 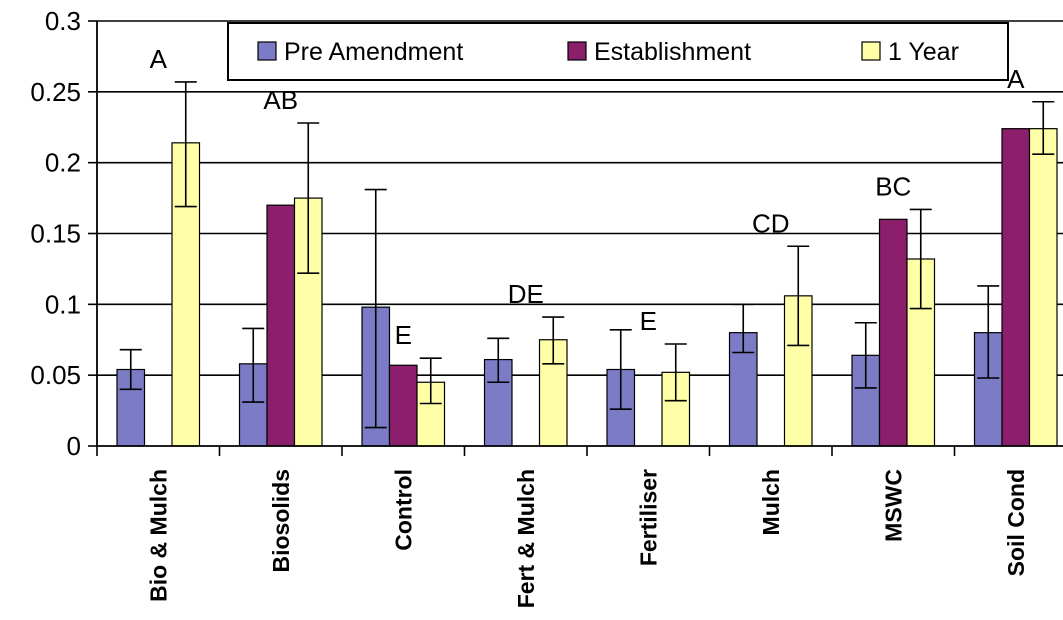 I want to click on y-tick-label: 0.2, so click(x=63, y=163).